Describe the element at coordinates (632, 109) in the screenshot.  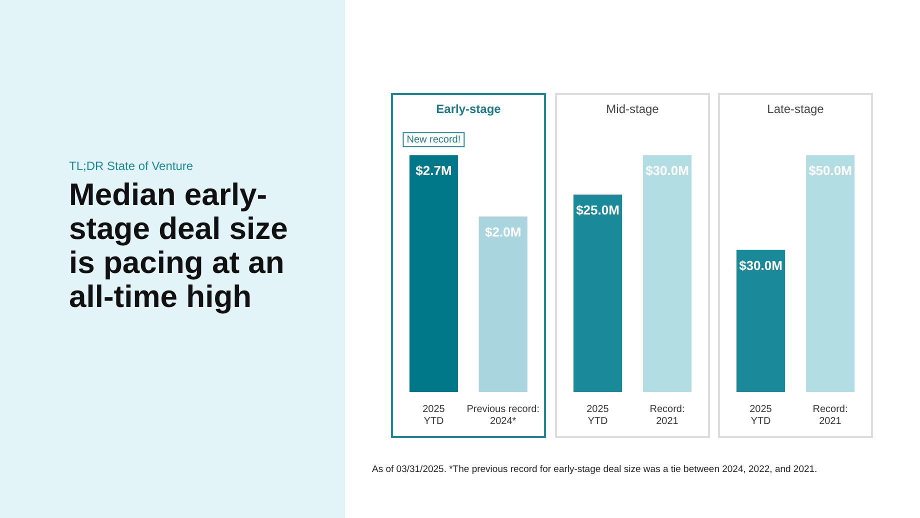
I see `chart-title: Mid-stage` at that location.